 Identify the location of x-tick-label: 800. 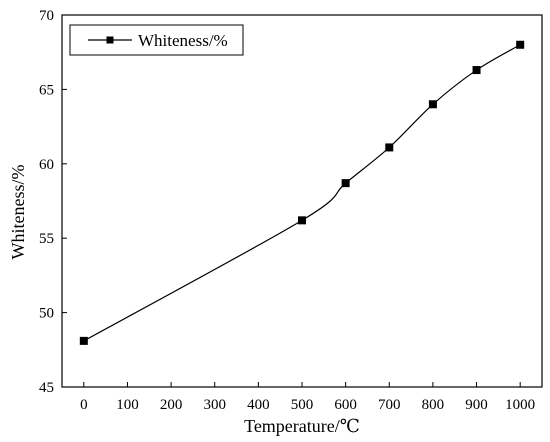
(433, 405).